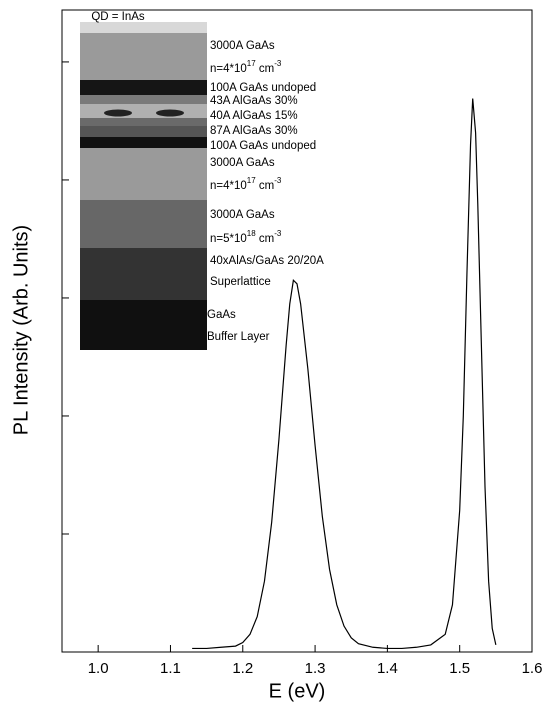 Image resolution: width=556 pixels, height=712 pixels. Describe the element at coordinates (459, 668) in the screenshot. I see `x-tick-label: 1.5` at that location.